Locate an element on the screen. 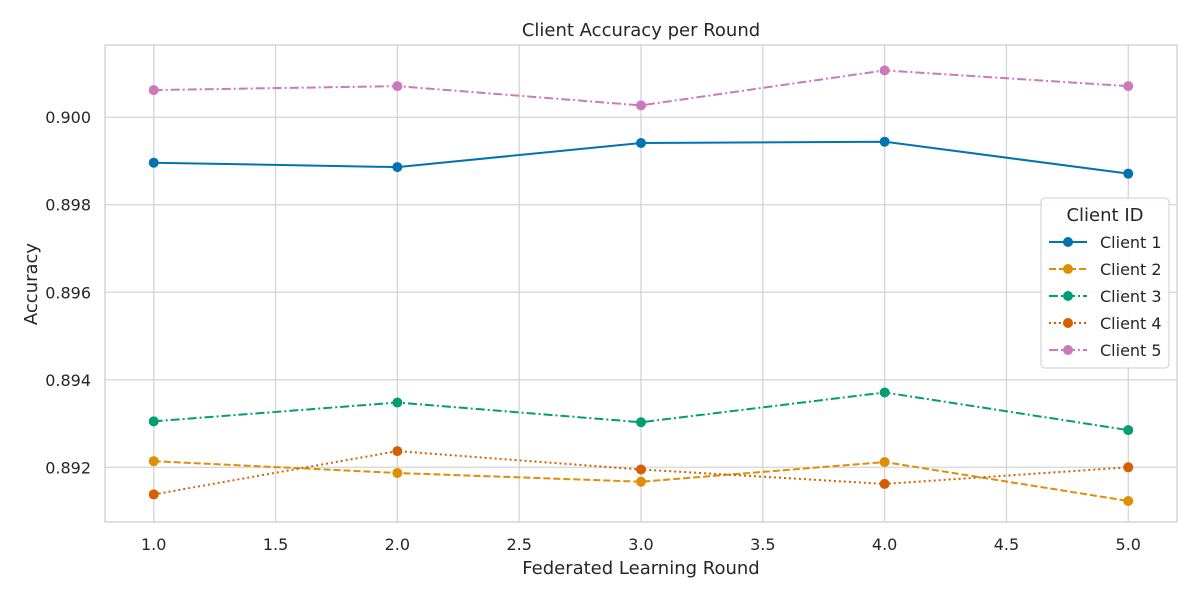  x-axis-ticks: 1.0 1.5 2.0 2.5 3.0 3.5 4.0 4.5 5.0 is located at coordinates (641, 544).